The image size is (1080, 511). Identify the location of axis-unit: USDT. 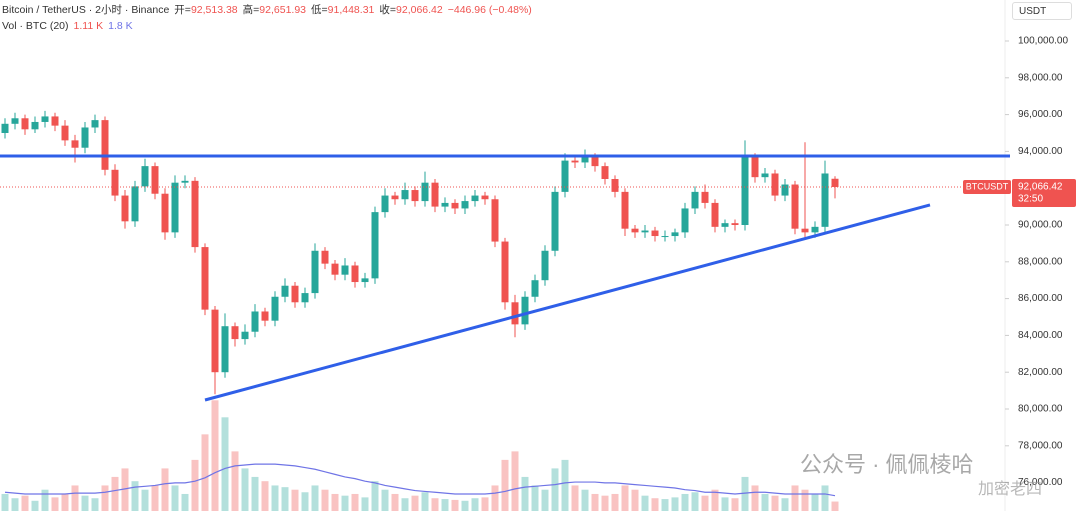
(1042, 11).